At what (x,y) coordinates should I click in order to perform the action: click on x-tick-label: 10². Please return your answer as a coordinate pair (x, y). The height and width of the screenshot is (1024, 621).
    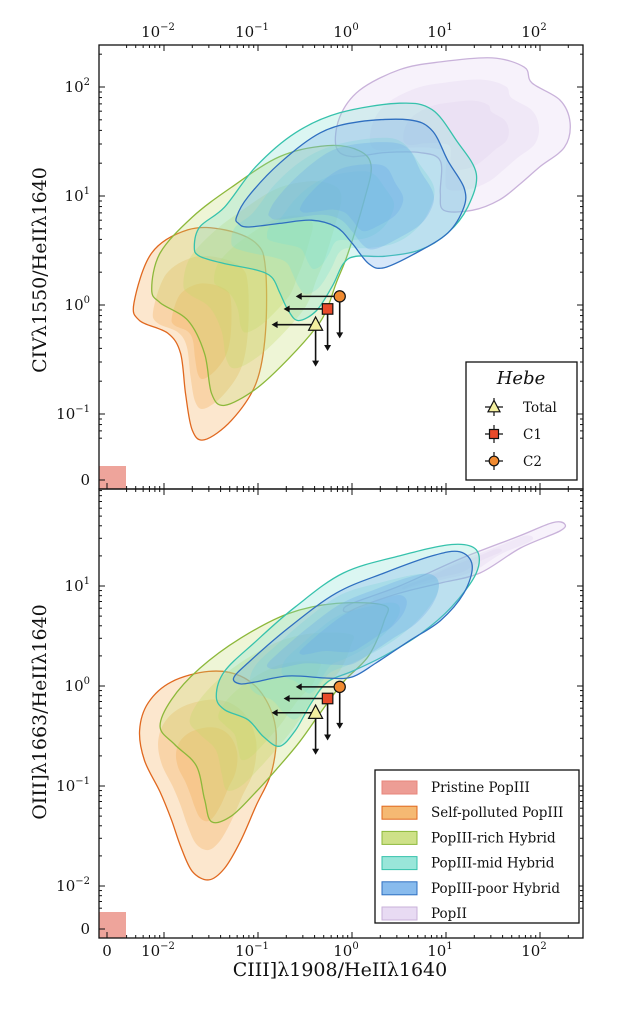
    Looking at the image, I should click on (533, 950).